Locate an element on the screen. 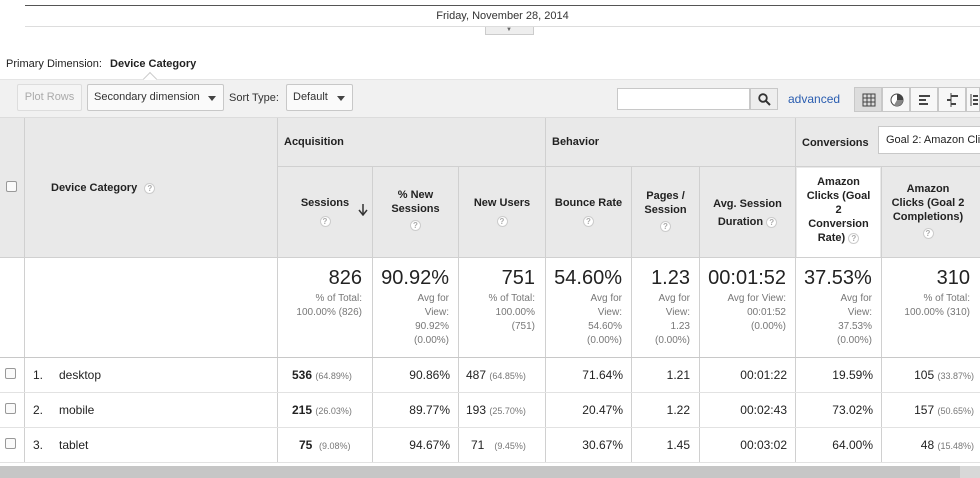  total-bounce-rate-sub: Avg for View: 54.60% (0.00%) is located at coordinates (604, 319).